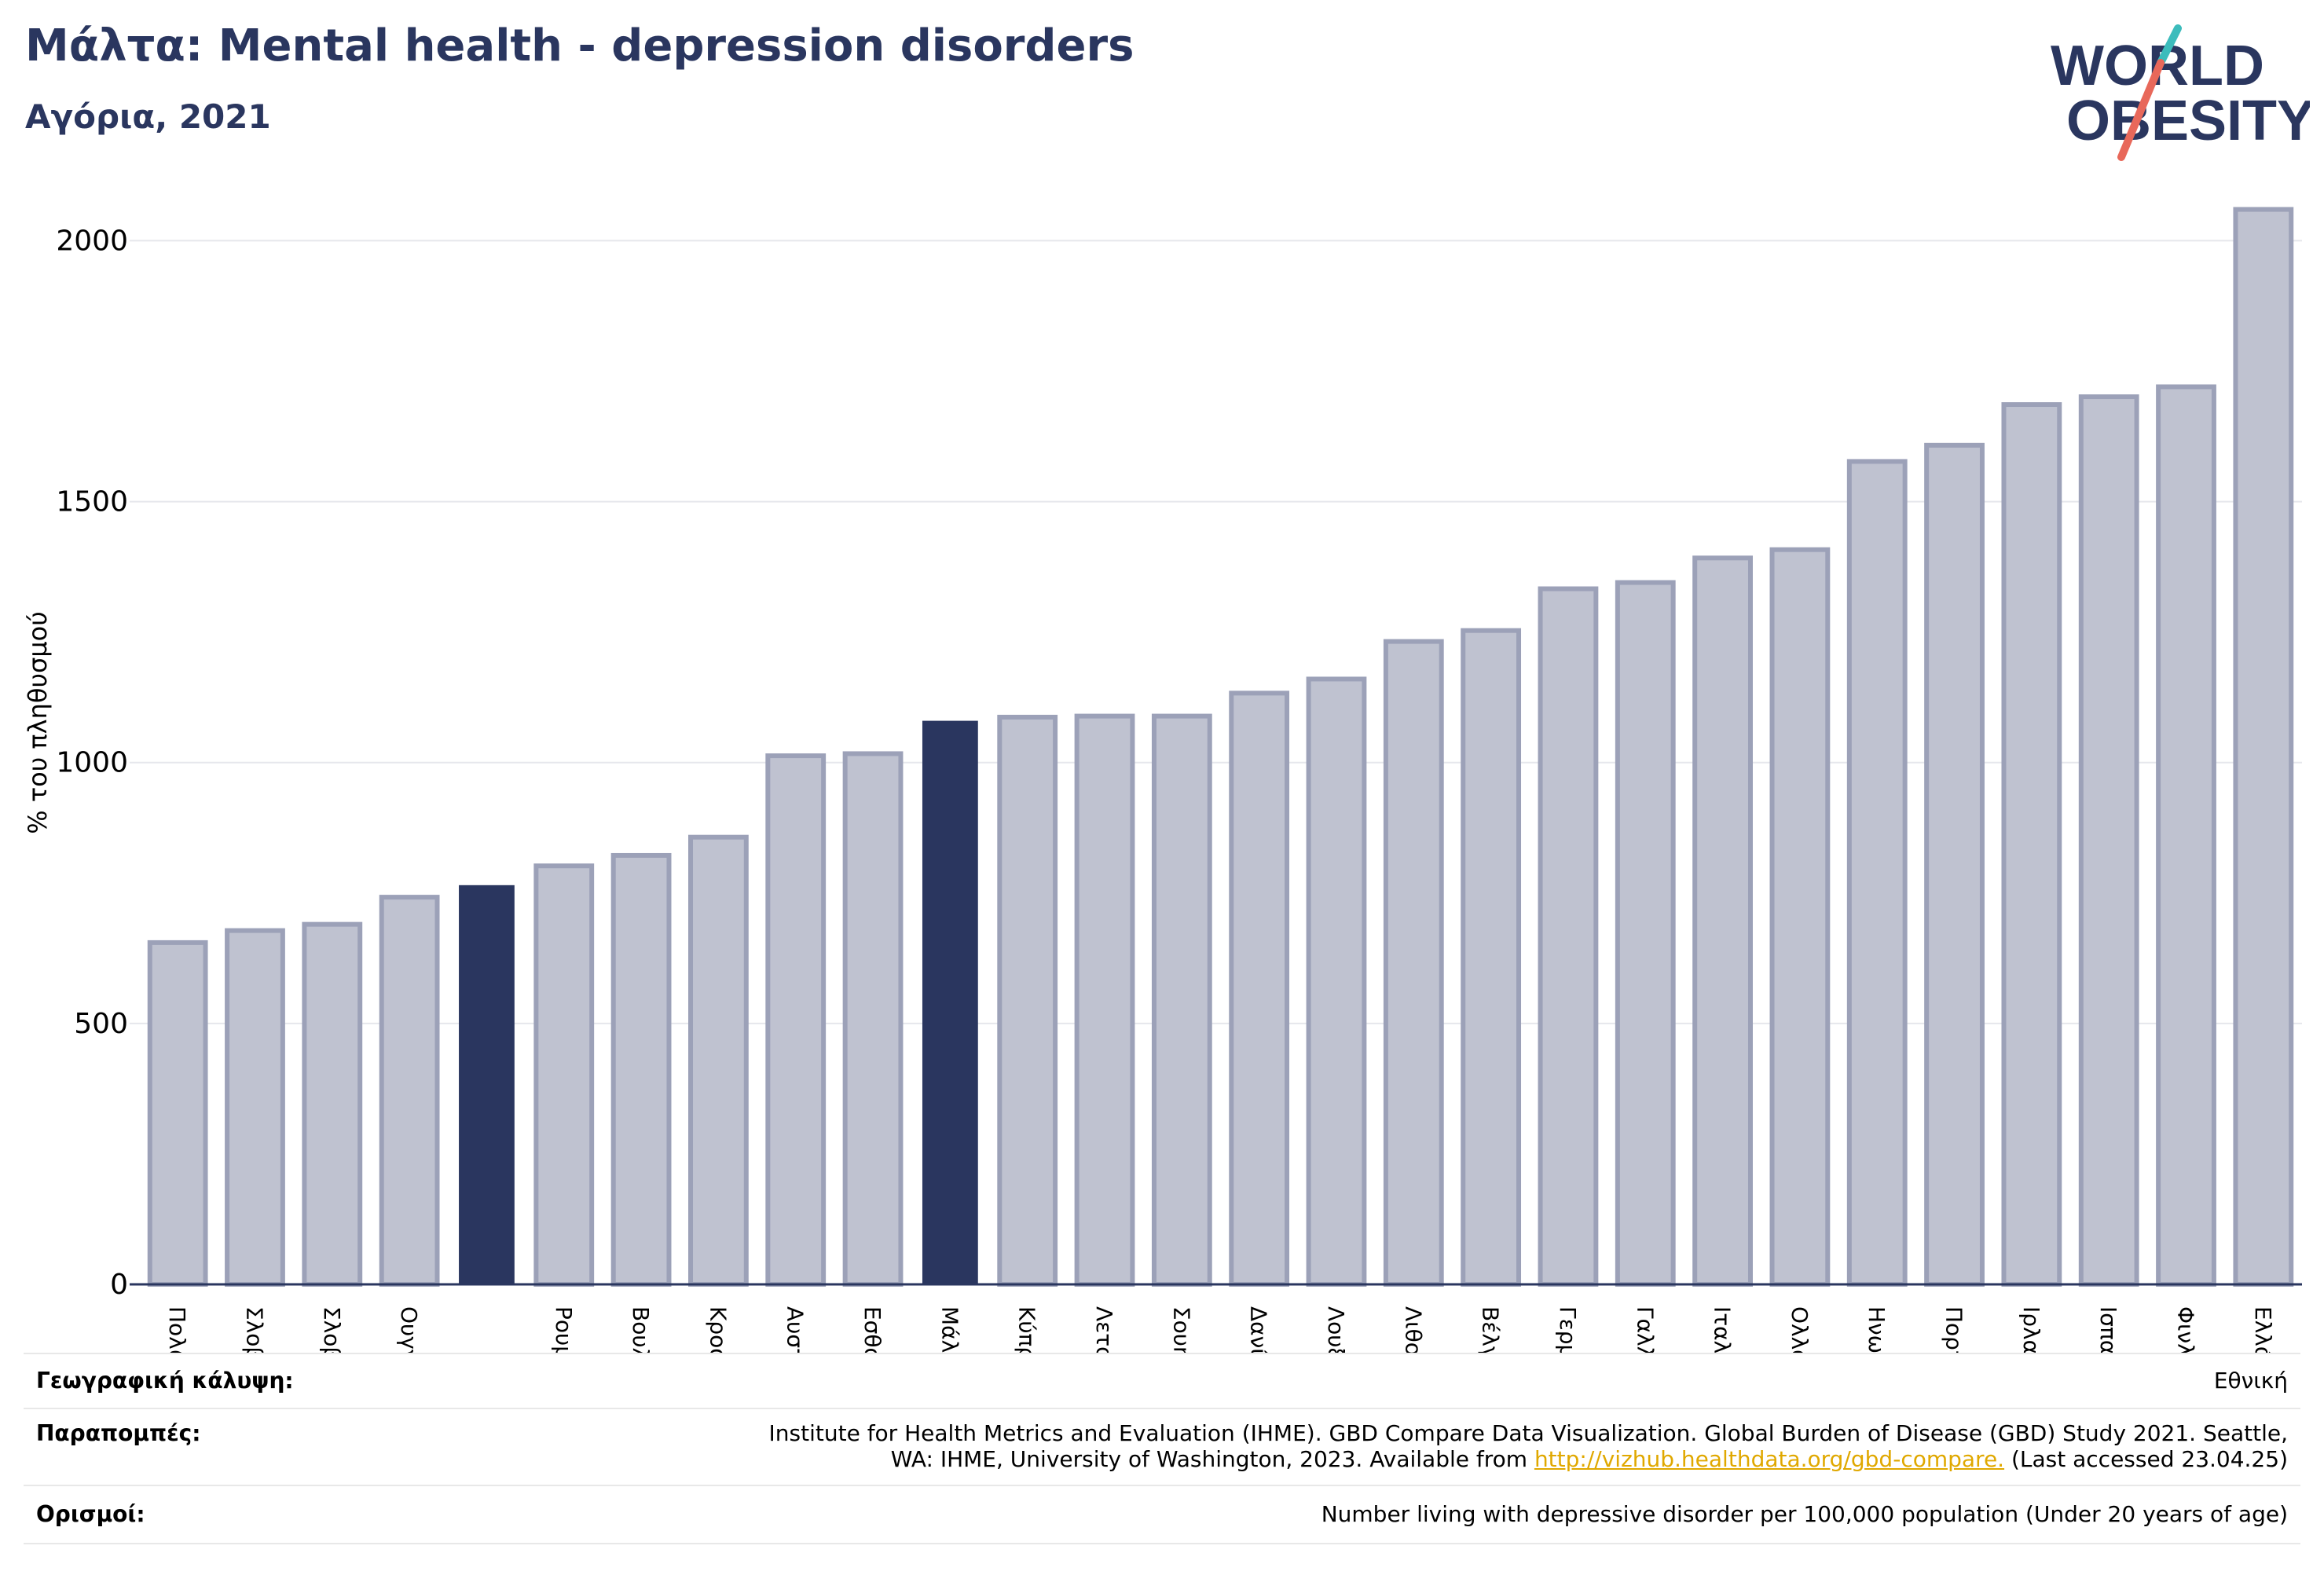 This screenshot has width=2324, height=1586. I want to click on x-tick-label: Βουλγαρία, so click(641, 1329).